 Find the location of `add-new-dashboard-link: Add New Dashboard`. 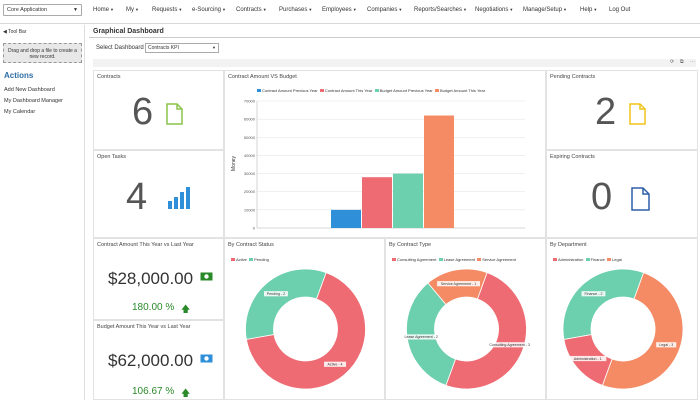

add-new-dashboard-link: Add New Dashboard is located at coordinates (29, 90).